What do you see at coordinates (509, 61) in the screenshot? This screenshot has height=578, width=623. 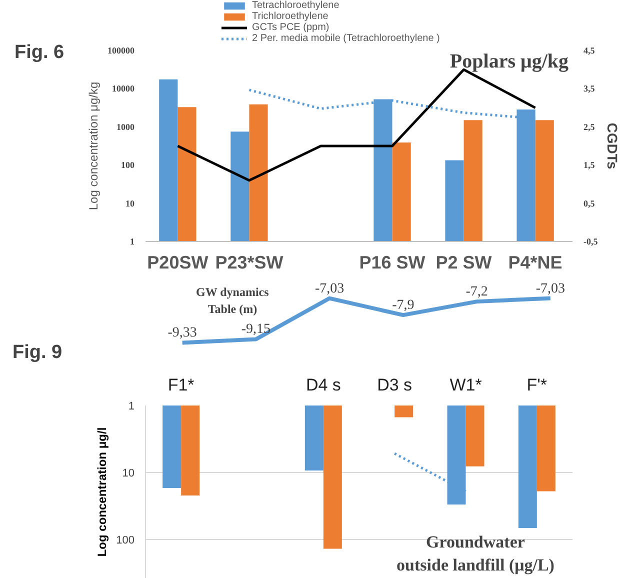 I see `chart-title: Poplars μg/kg` at bounding box center [509, 61].